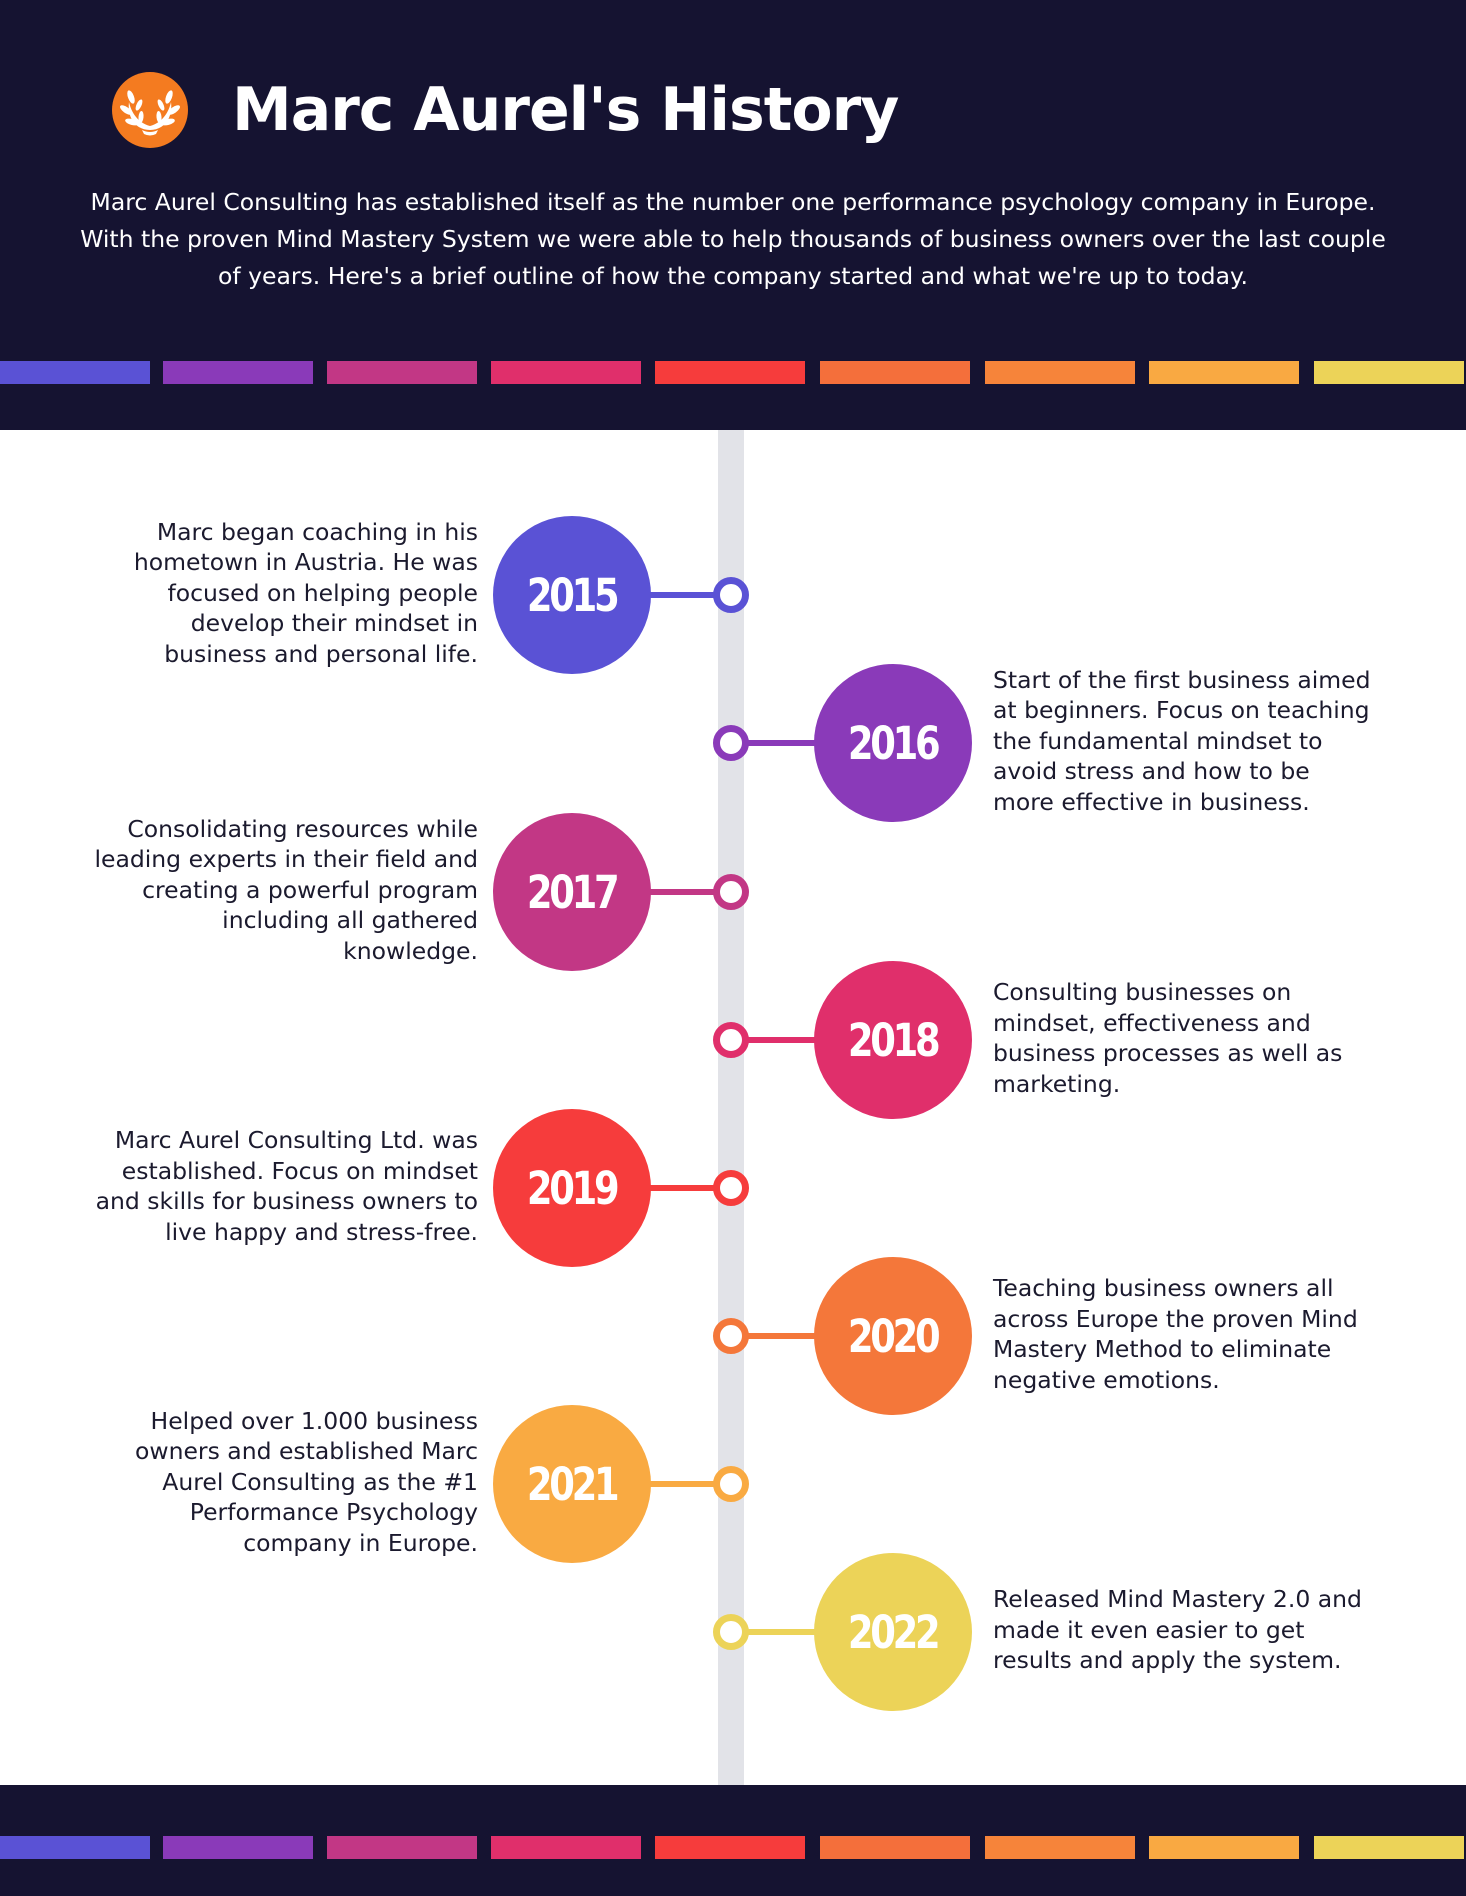 This screenshot has width=1466, height=1896. Describe the element at coordinates (322, 592) in the screenshot. I see `description-line: focused on helping people` at that location.